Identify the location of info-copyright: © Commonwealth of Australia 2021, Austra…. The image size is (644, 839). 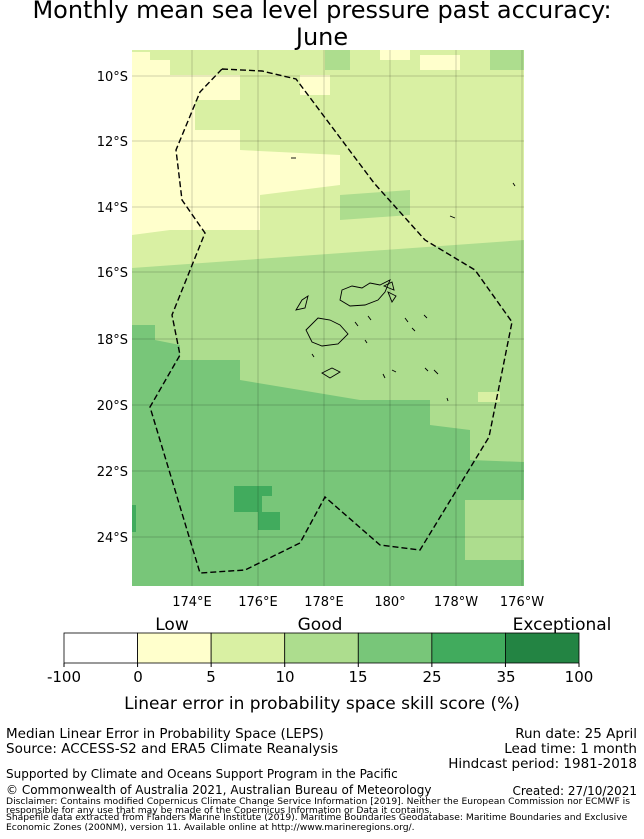
(219, 790).